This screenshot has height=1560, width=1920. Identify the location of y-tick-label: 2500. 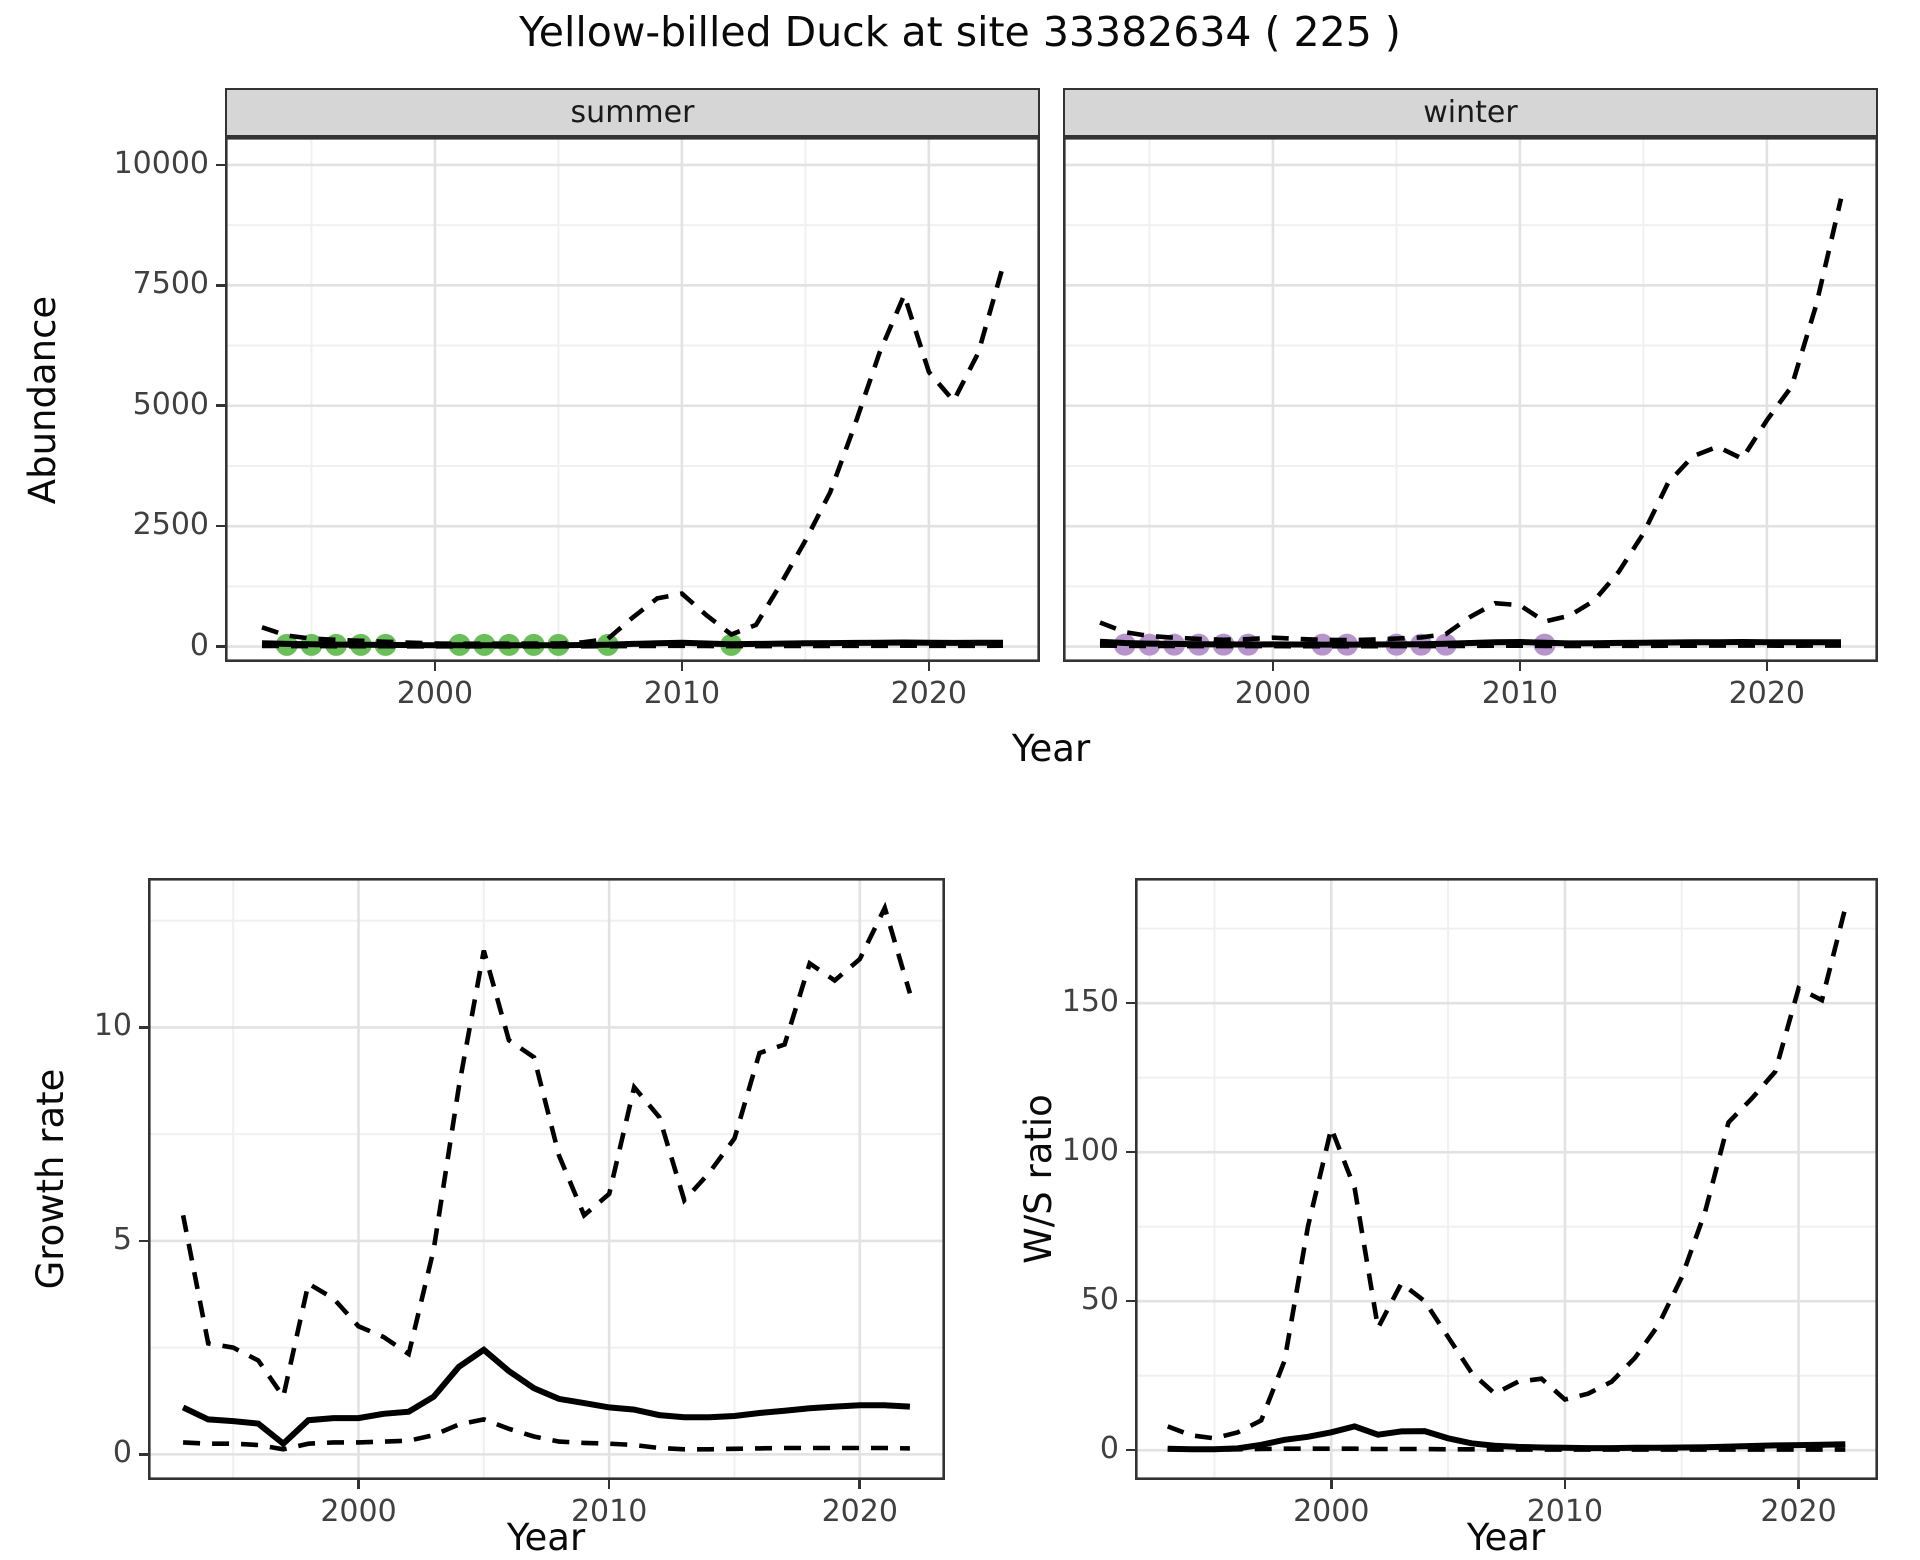
(170, 525).